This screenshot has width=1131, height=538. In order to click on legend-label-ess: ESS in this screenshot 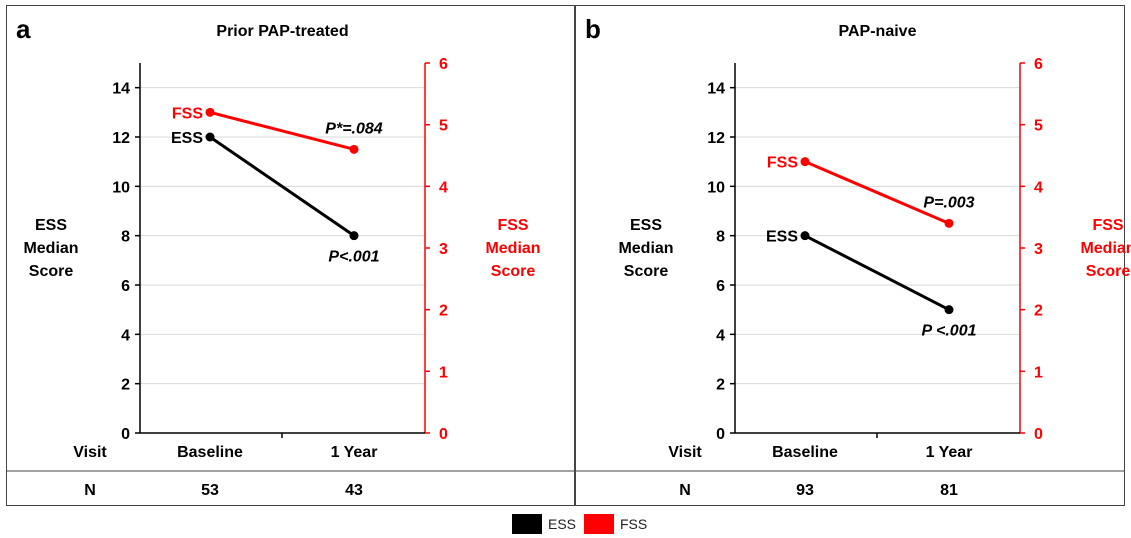, I will do `click(562, 524)`.